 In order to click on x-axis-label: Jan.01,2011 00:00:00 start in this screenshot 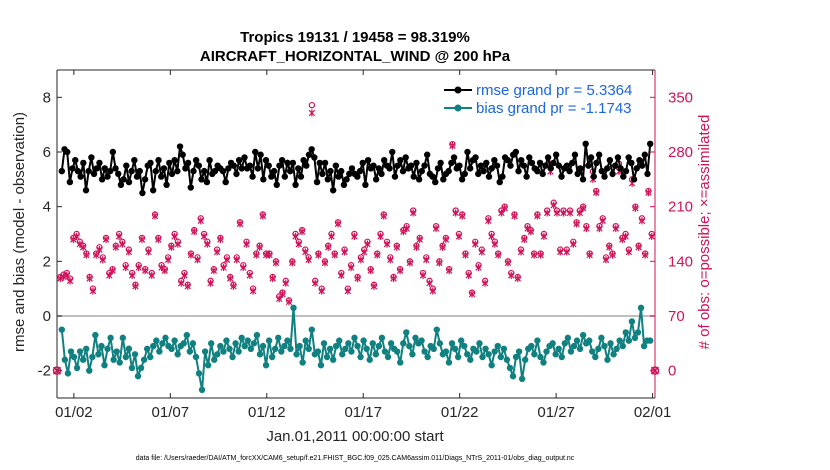, I will do `click(355, 436)`.